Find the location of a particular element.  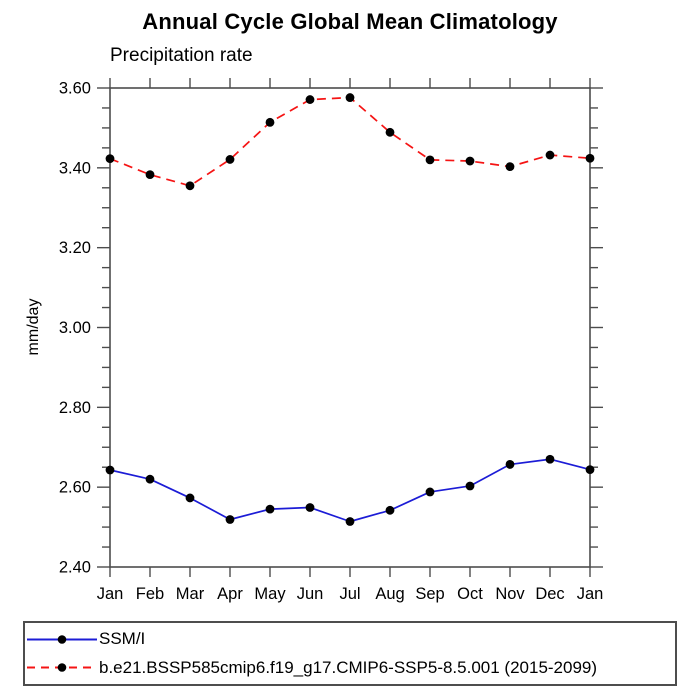

series-model is located at coordinates (350, 142).